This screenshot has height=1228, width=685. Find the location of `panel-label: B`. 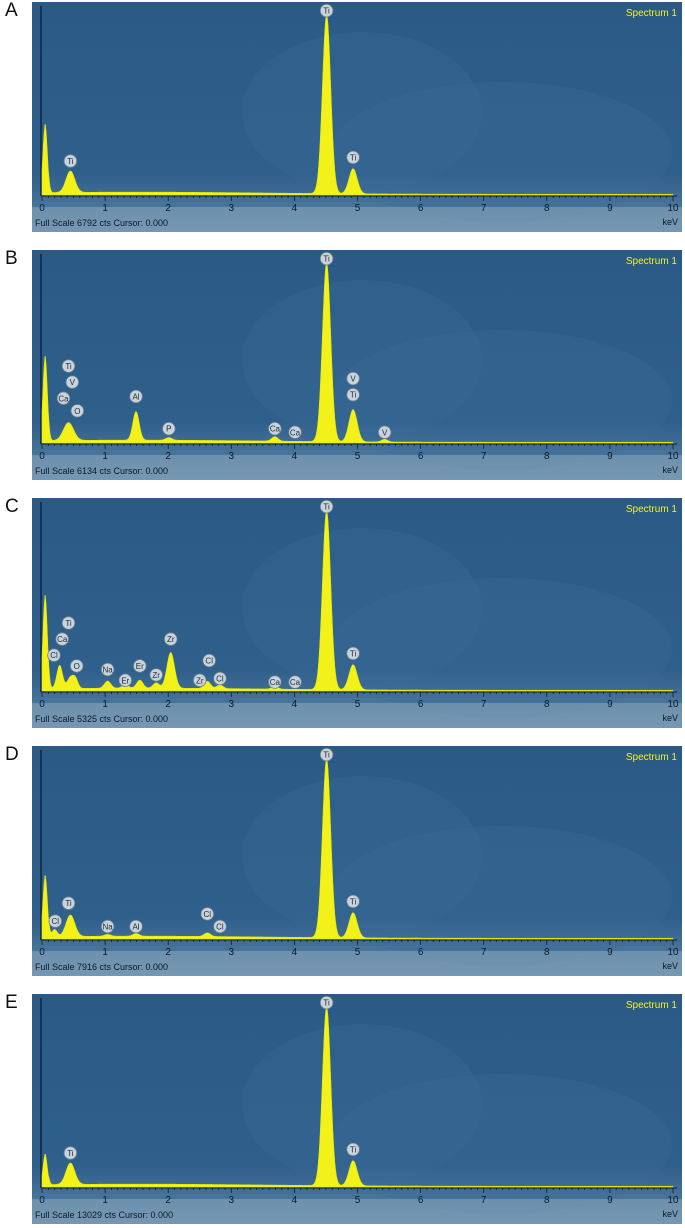

panel-label: B is located at coordinates (11, 258).